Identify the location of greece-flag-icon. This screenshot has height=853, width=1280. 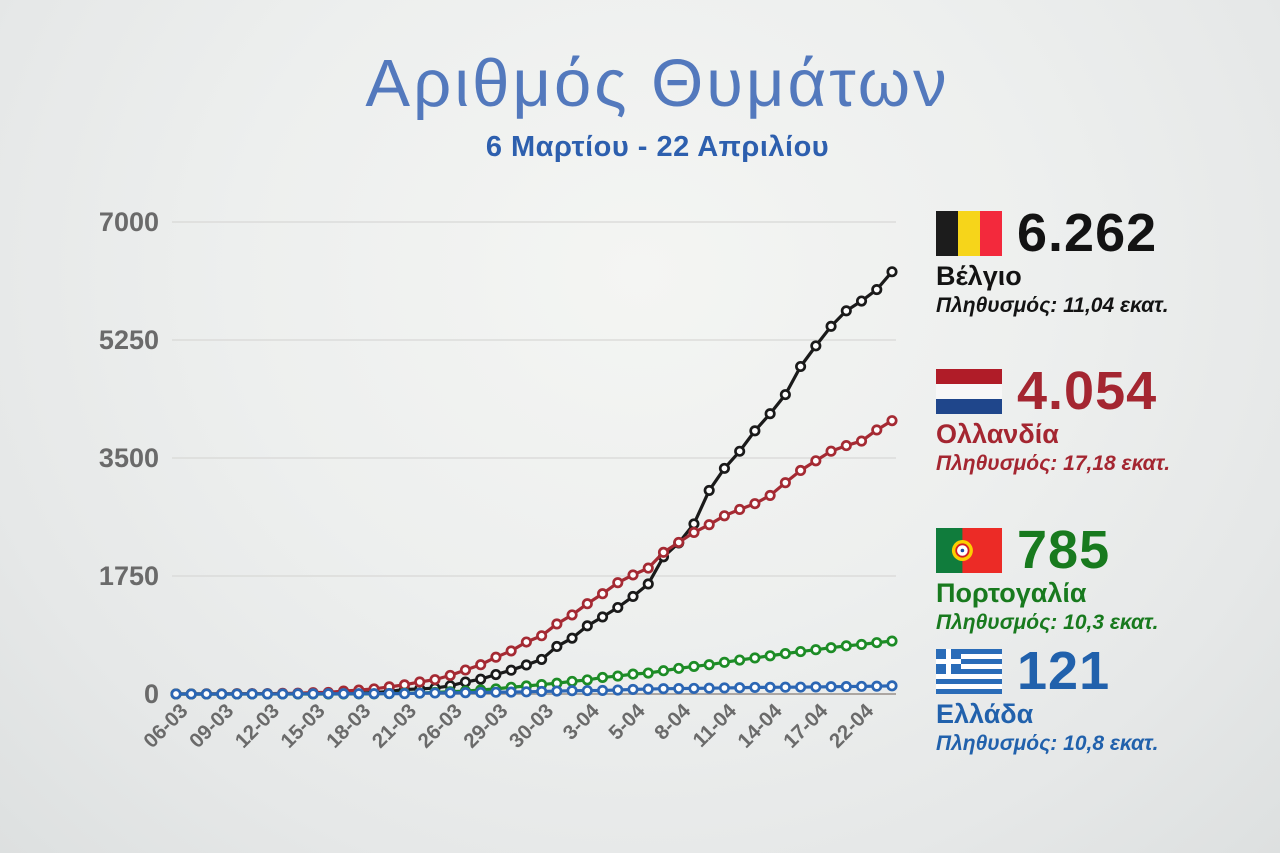
(969, 671).